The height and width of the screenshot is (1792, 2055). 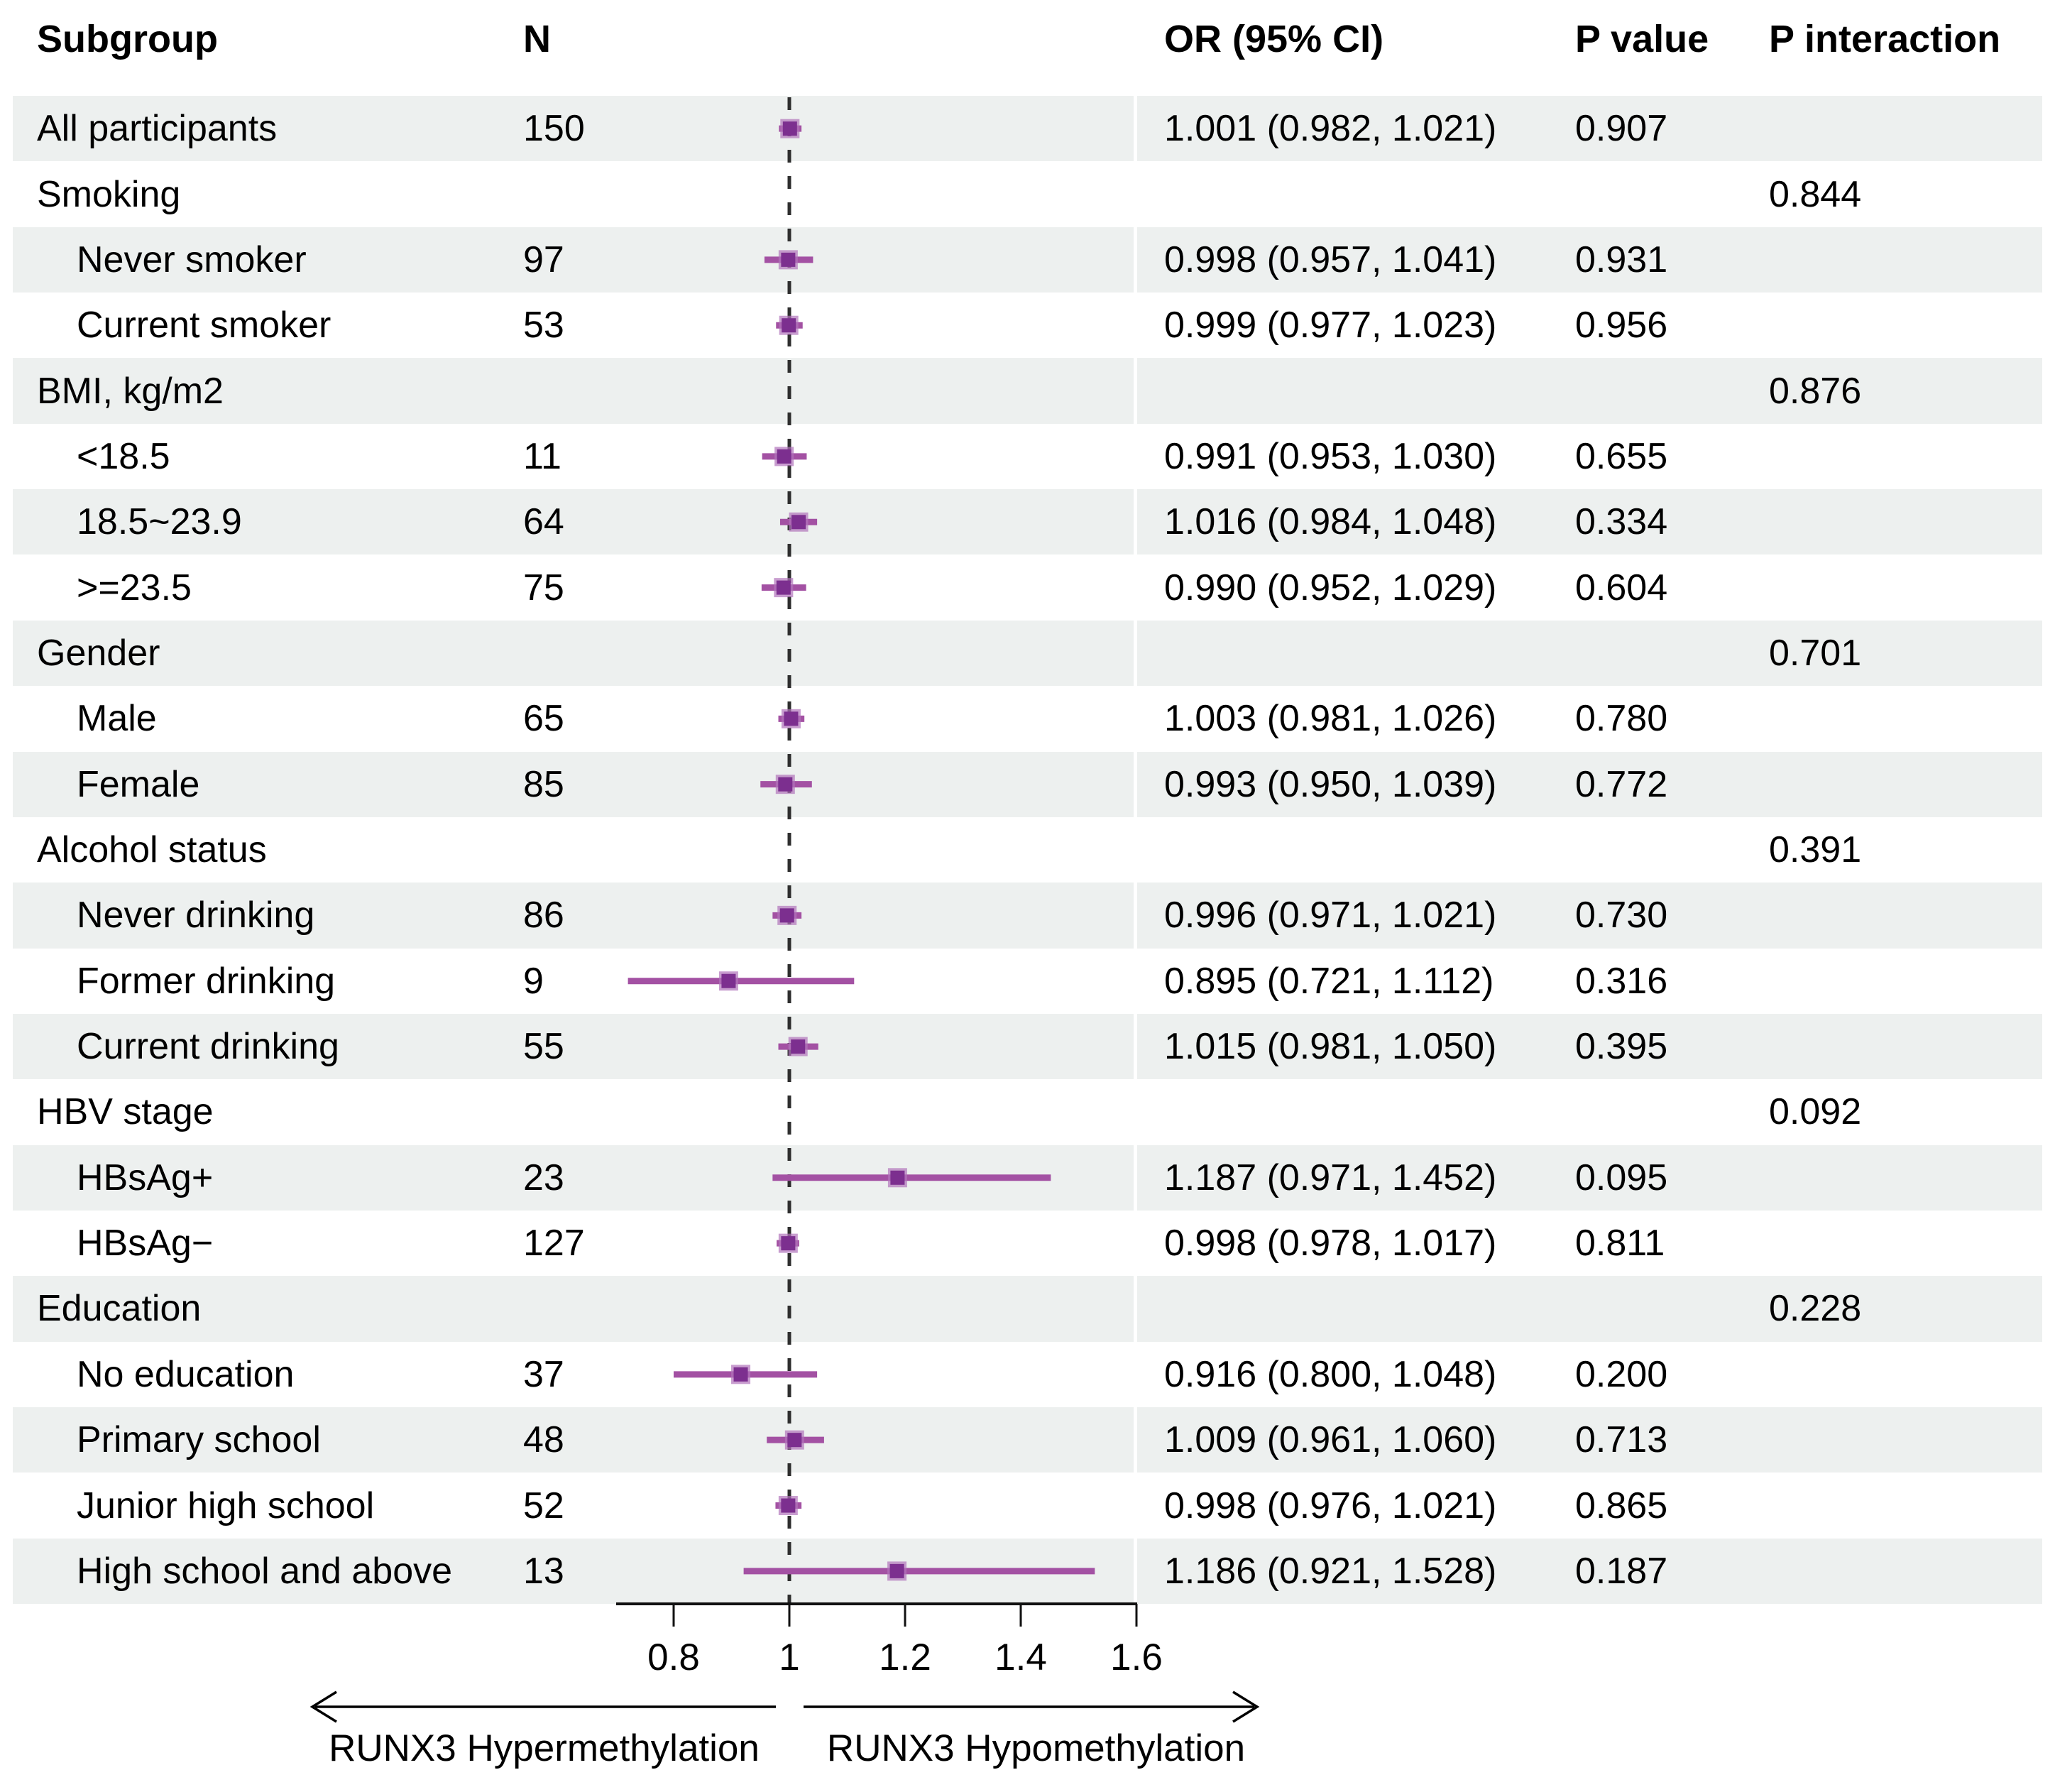 What do you see at coordinates (1330, 259) in the screenshot?
I see `or-ci-value: 0.998 (0.957, 1.041)` at bounding box center [1330, 259].